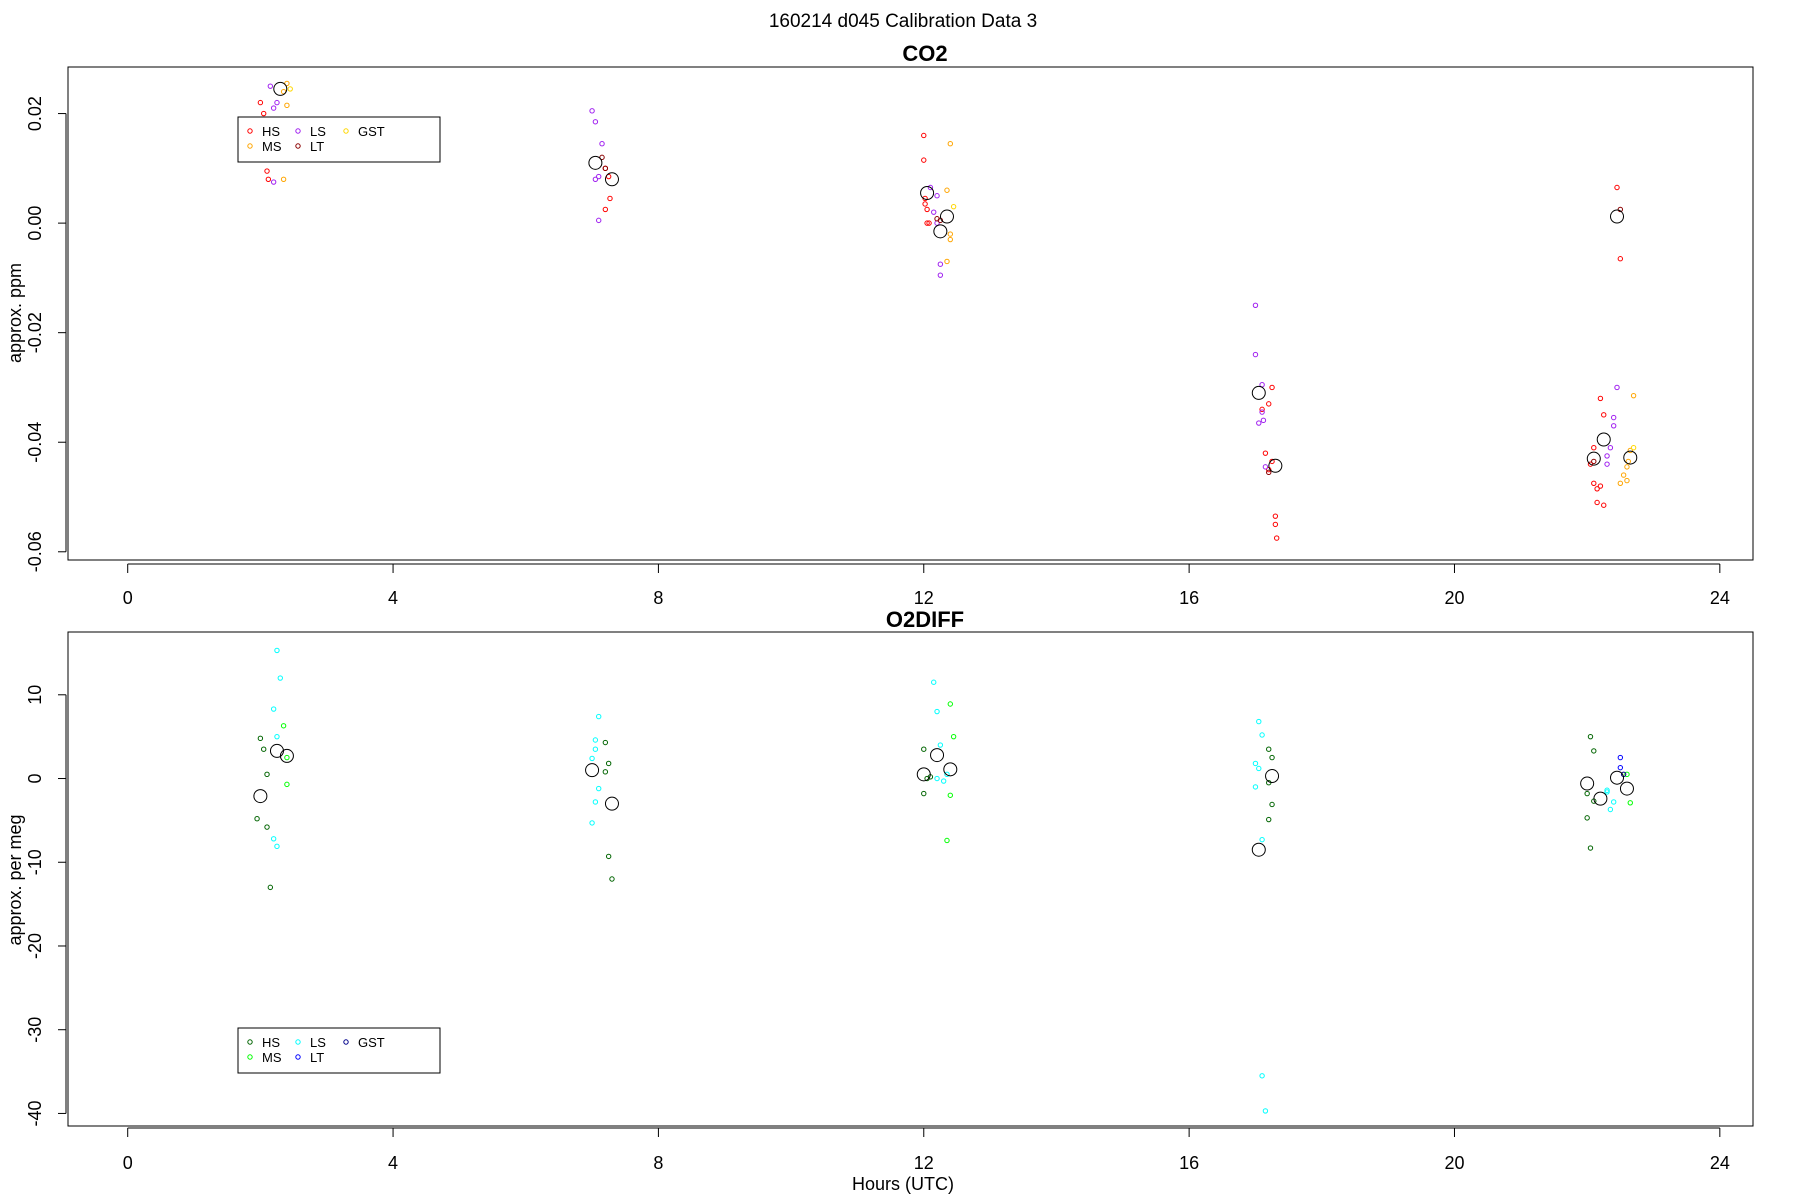  What do you see at coordinates (1189, 1163) in the screenshot?
I see `o2diff-x-tick-label: 16` at bounding box center [1189, 1163].